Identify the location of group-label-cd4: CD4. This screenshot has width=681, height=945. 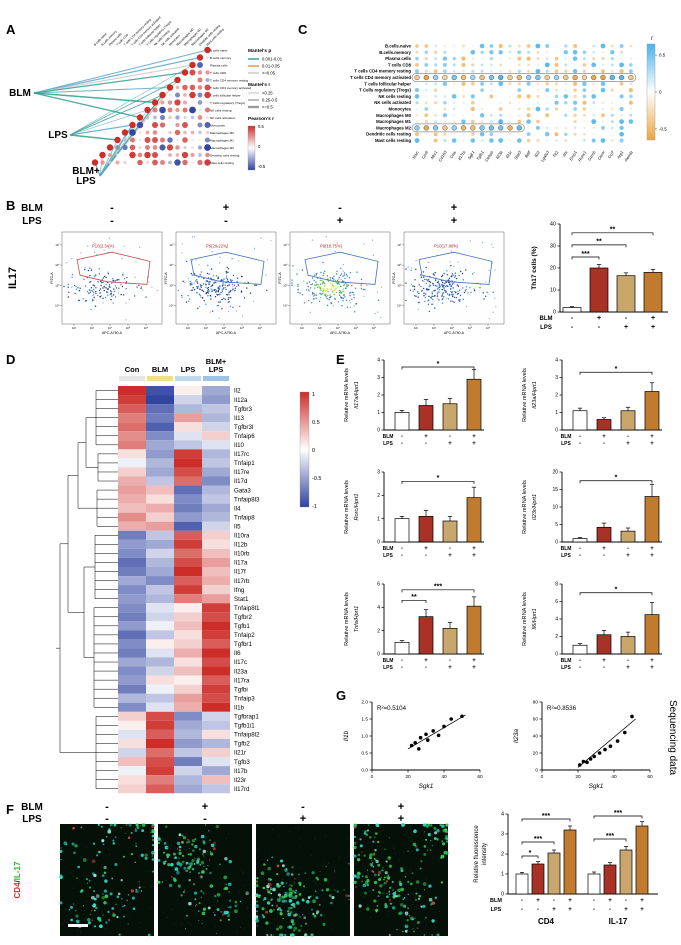
(546, 921).